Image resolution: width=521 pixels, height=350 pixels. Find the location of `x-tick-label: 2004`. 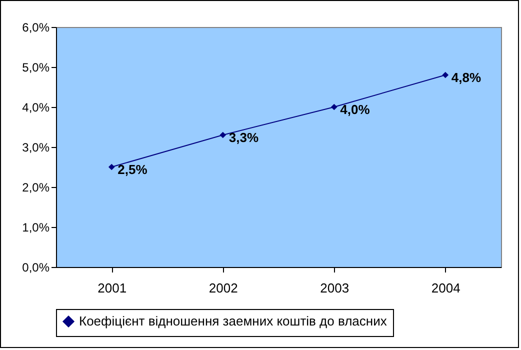

x-tick-label: 2004 is located at coordinates (445, 288).